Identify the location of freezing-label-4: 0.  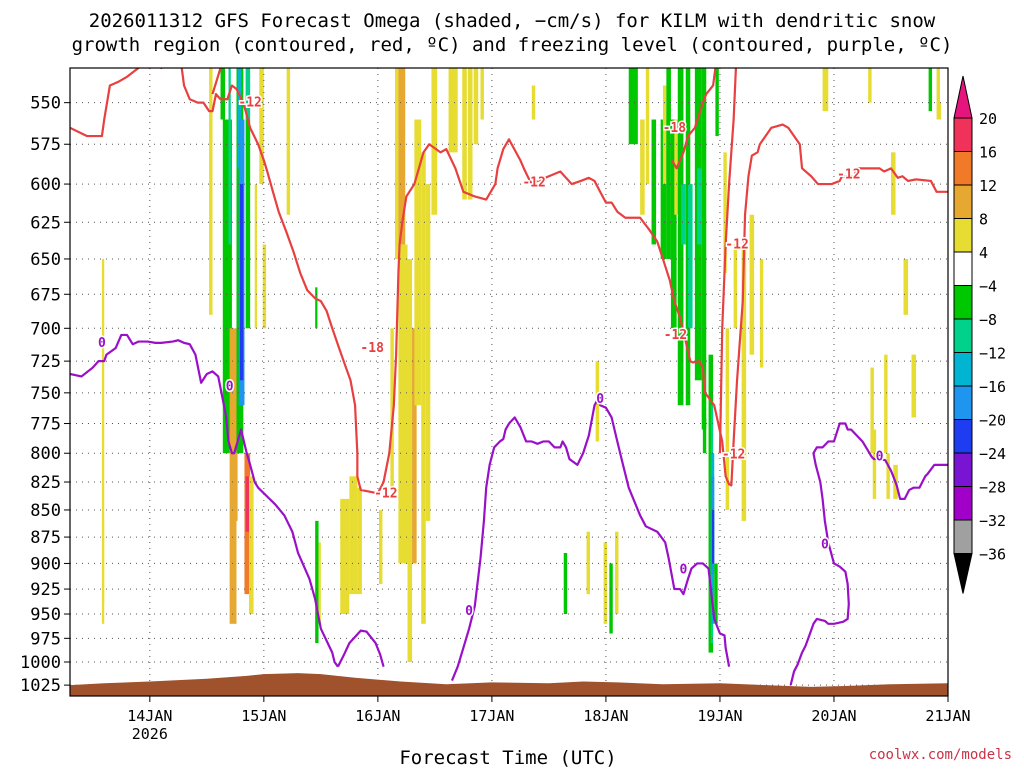
(684, 570).